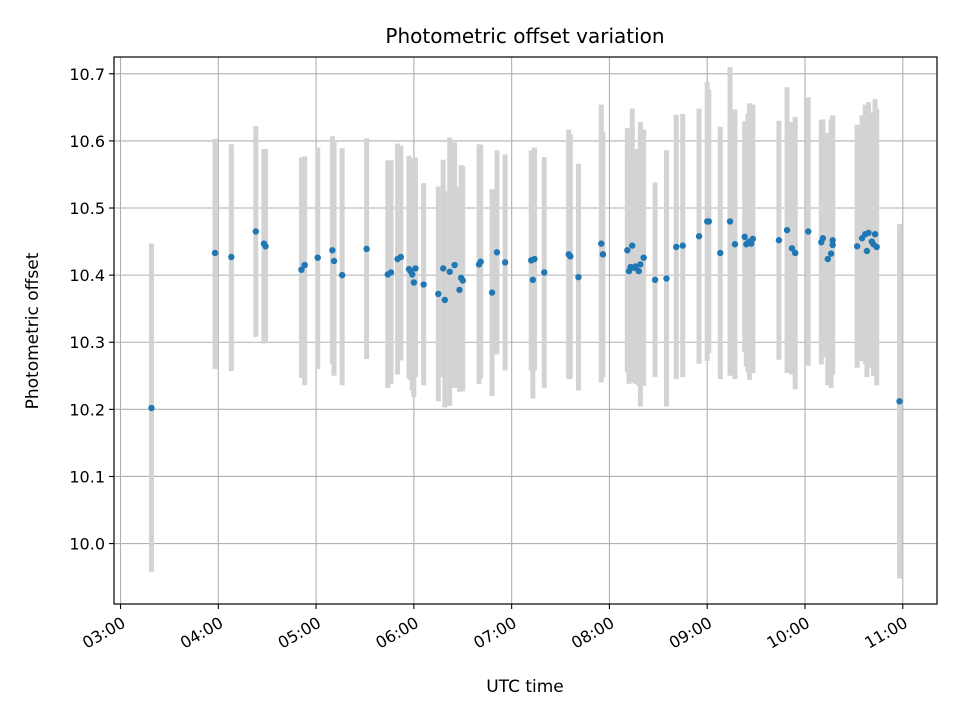 The height and width of the screenshot is (720, 960). Describe the element at coordinates (87, 409) in the screenshot. I see `y-tick-label: 10.2` at that location.